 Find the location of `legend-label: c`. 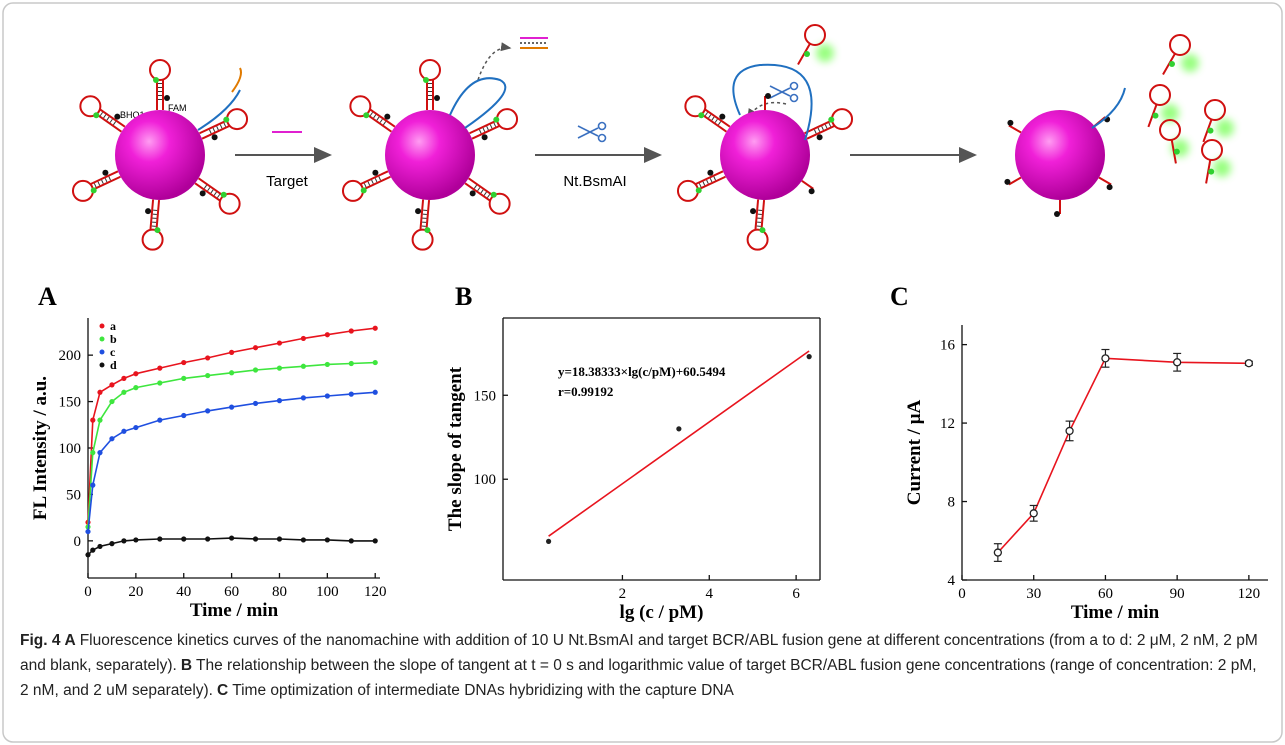

legend-label: c is located at coordinates (113, 352).